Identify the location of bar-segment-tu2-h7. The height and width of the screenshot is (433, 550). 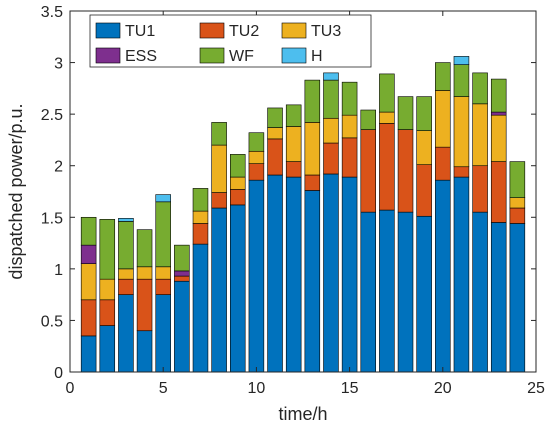
(200, 234).